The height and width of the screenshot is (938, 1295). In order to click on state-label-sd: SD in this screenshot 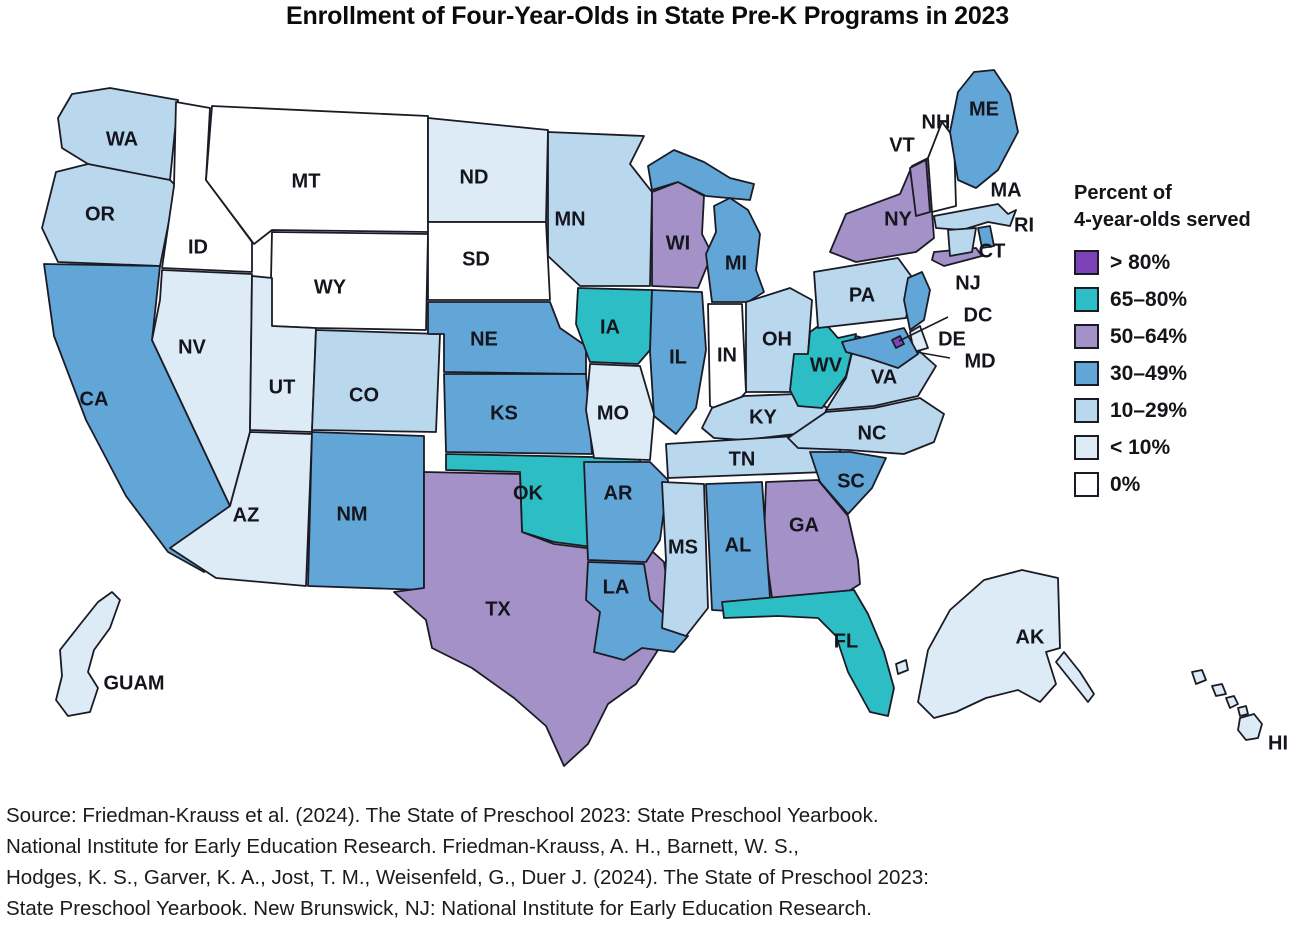, I will do `click(476, 259)`.